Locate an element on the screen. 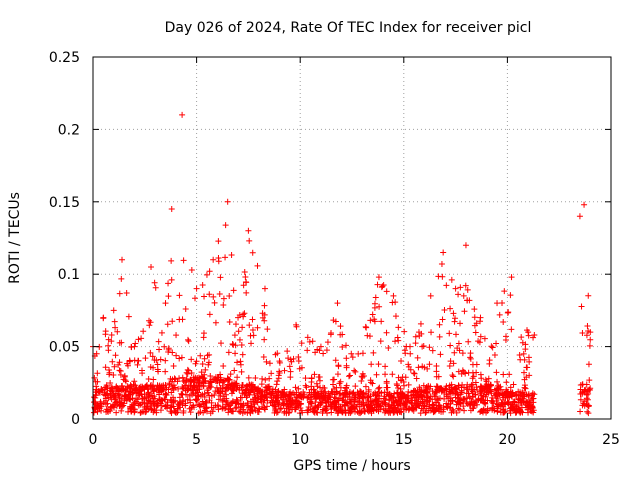 This screenshot has height=480, width=640. x-tick-label: 10 is located at coordinates (300, 440).